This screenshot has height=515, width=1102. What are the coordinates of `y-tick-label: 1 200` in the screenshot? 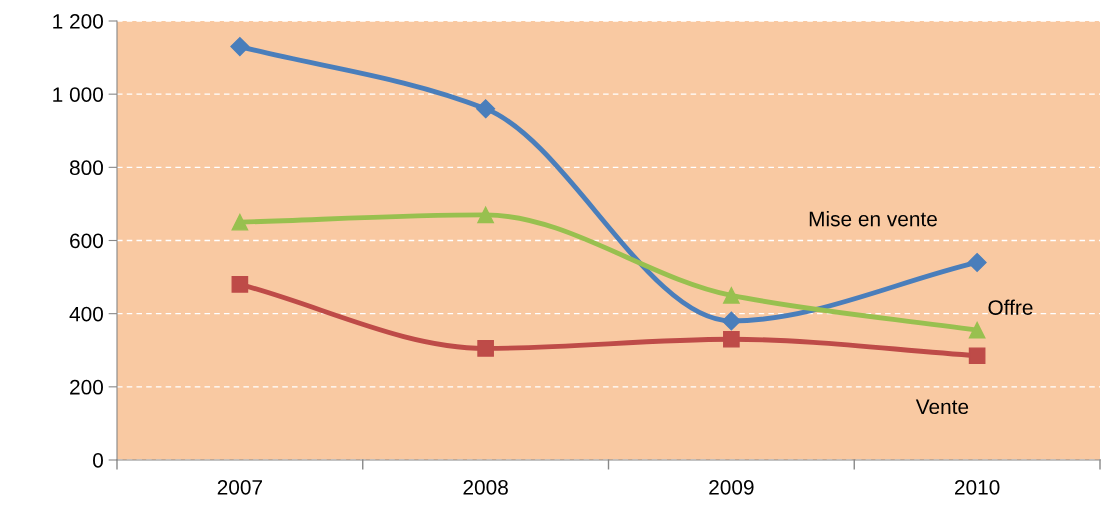 It's located at (78, 21).